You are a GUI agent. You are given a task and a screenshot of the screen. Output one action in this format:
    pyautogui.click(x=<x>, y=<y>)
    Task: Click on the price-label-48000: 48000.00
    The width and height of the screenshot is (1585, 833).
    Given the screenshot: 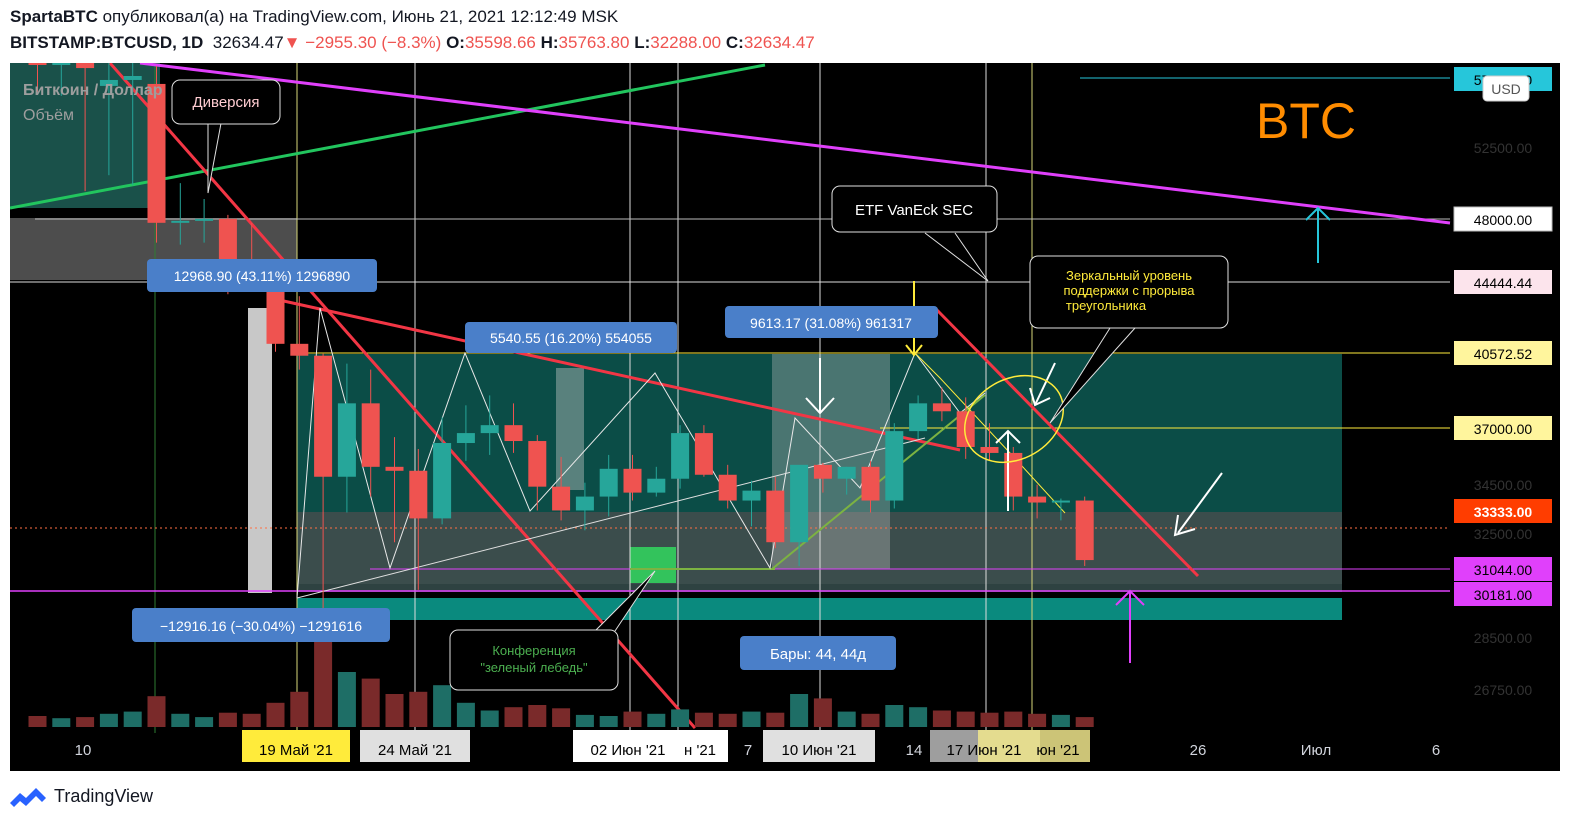 What is the action you would take?
    pyautogui.click(x=1503, y=220)
    